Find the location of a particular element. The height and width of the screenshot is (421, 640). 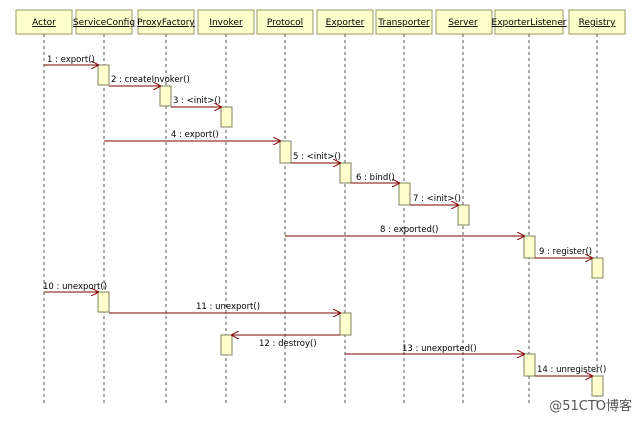

message-2-label: 2 : createInvoker() is located at coordinates (150, 80).